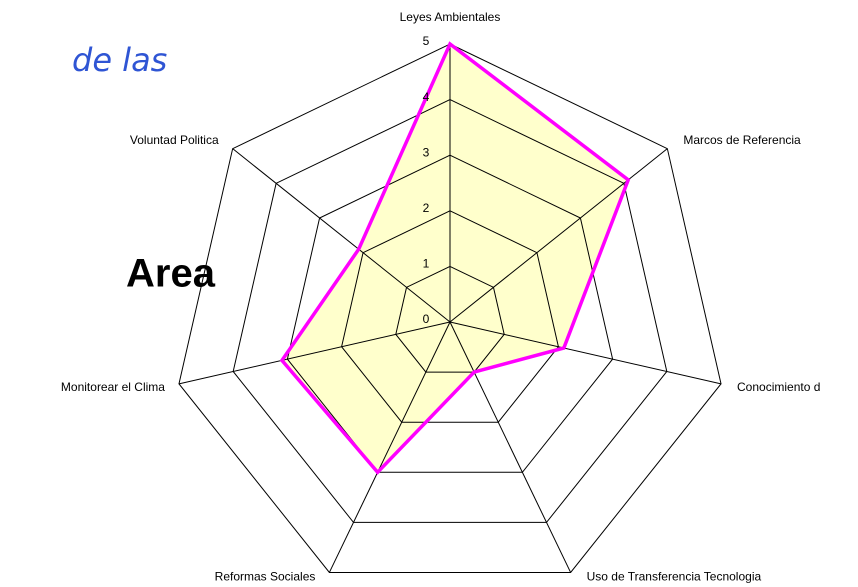 Image resolution: width=858 pixels, height=587 pixels. What do you see at coordinates (426, 208) in the screenshot?
I see `r-tick-label: 2` at bounding box center [426, 208].